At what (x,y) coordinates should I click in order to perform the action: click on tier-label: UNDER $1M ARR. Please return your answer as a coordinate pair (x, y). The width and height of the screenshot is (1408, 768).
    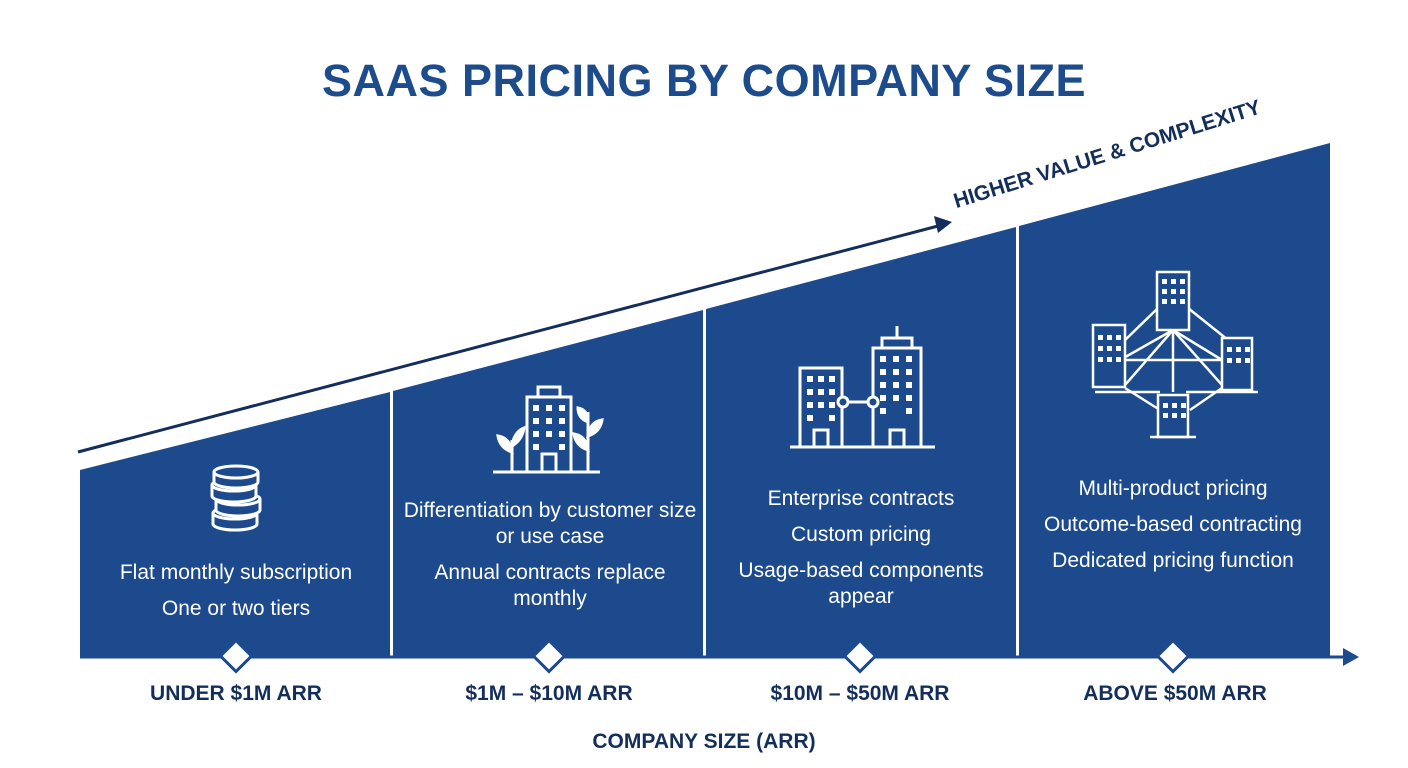
    Looking at the image, I should click on (236, 693).